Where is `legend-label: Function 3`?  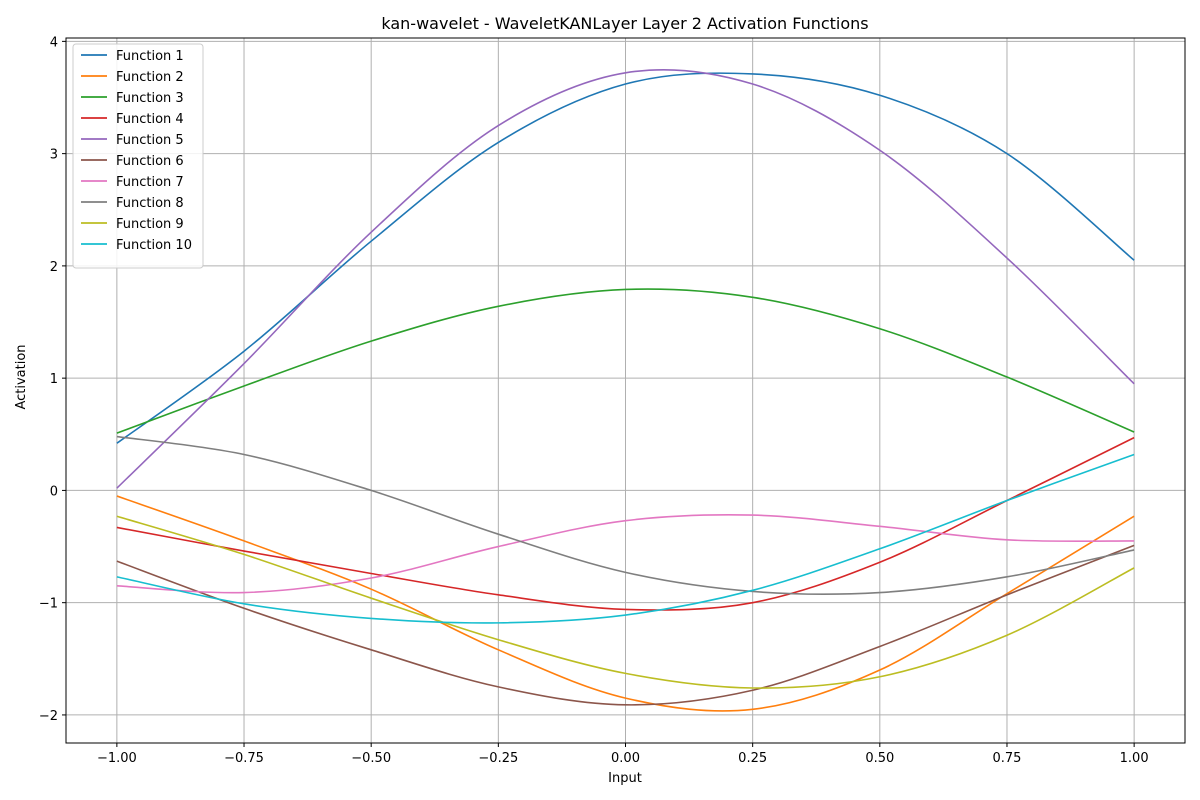
legend-label: Function 3 is located at coordinates (150, 98).